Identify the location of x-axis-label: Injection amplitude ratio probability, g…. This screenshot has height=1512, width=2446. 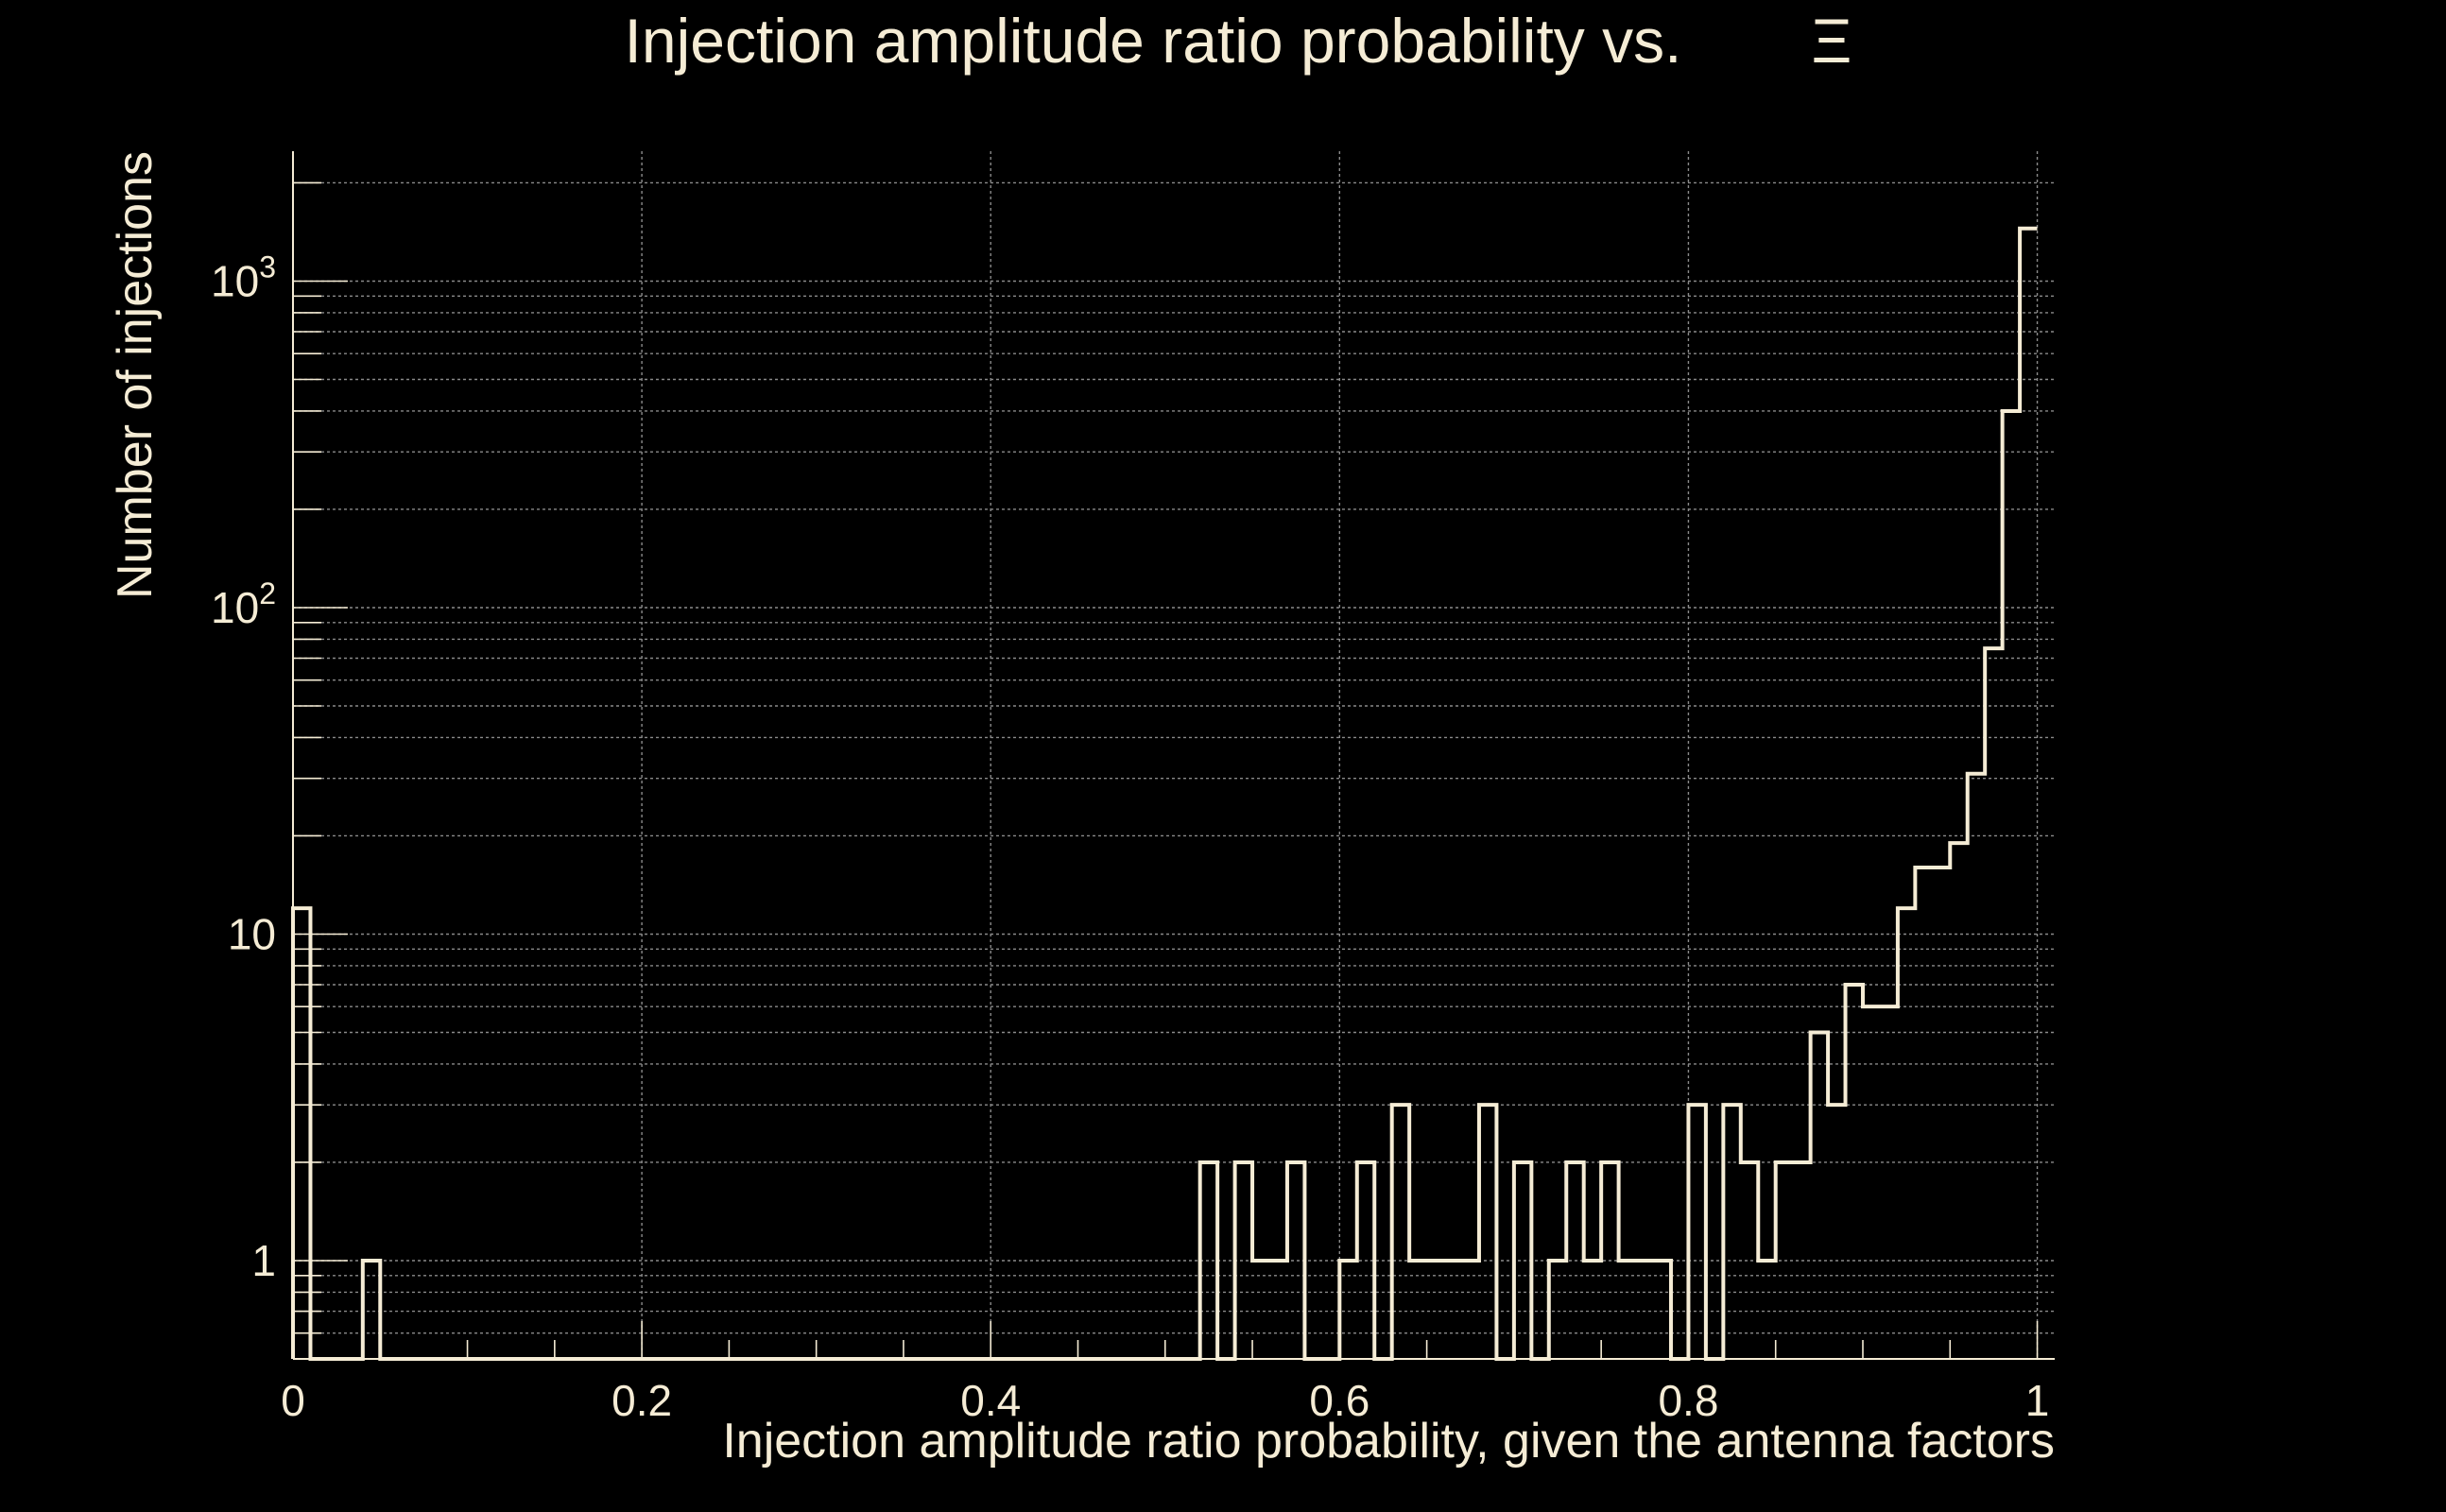
(1388, 1441).